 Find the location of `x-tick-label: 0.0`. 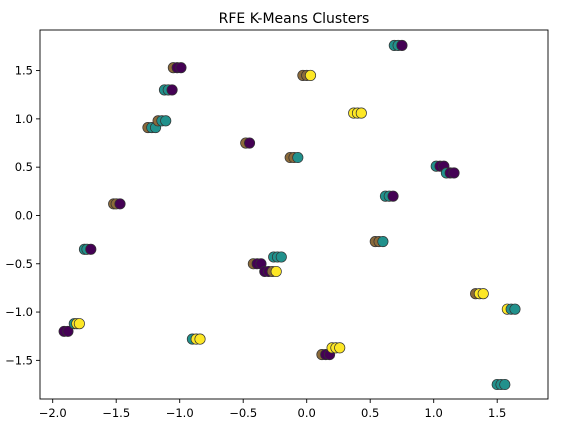

x-tick-label: 0.0 is located at coordinates (307, 413).